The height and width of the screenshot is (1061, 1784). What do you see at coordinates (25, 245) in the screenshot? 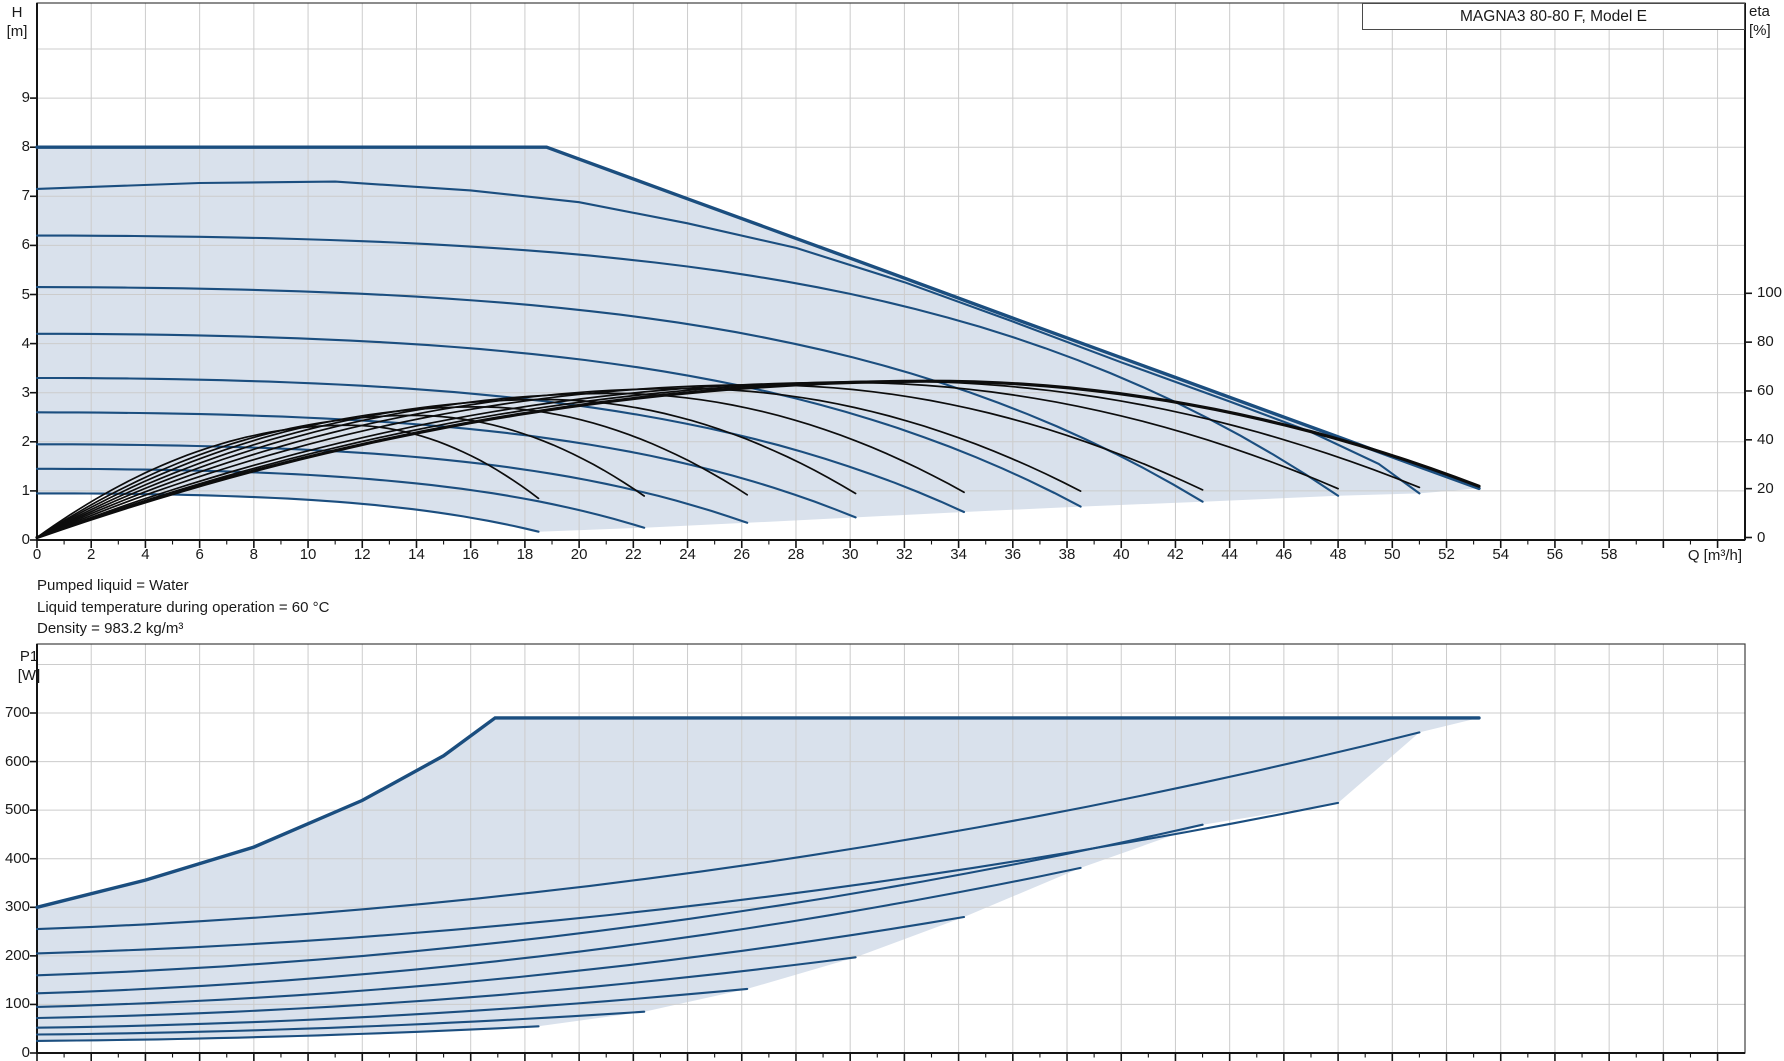
I see `h-axis-tick-label: 6` at bounding box center [25, 245].